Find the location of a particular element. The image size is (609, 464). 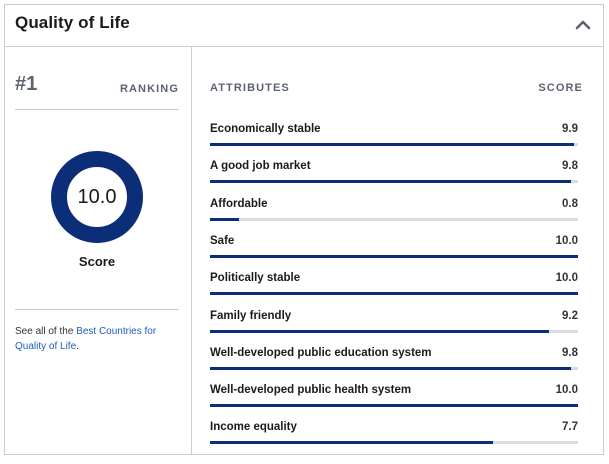

attribute-score: 0.8 is located at coordinates (570, 203).